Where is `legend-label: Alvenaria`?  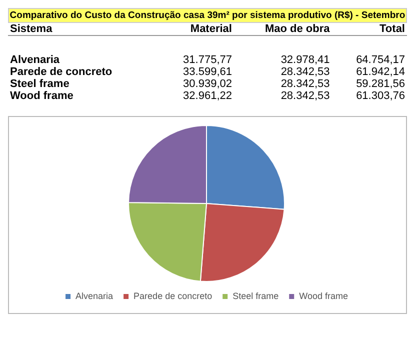
legend-label: Alvenaria is located at coordinates (95, 295).